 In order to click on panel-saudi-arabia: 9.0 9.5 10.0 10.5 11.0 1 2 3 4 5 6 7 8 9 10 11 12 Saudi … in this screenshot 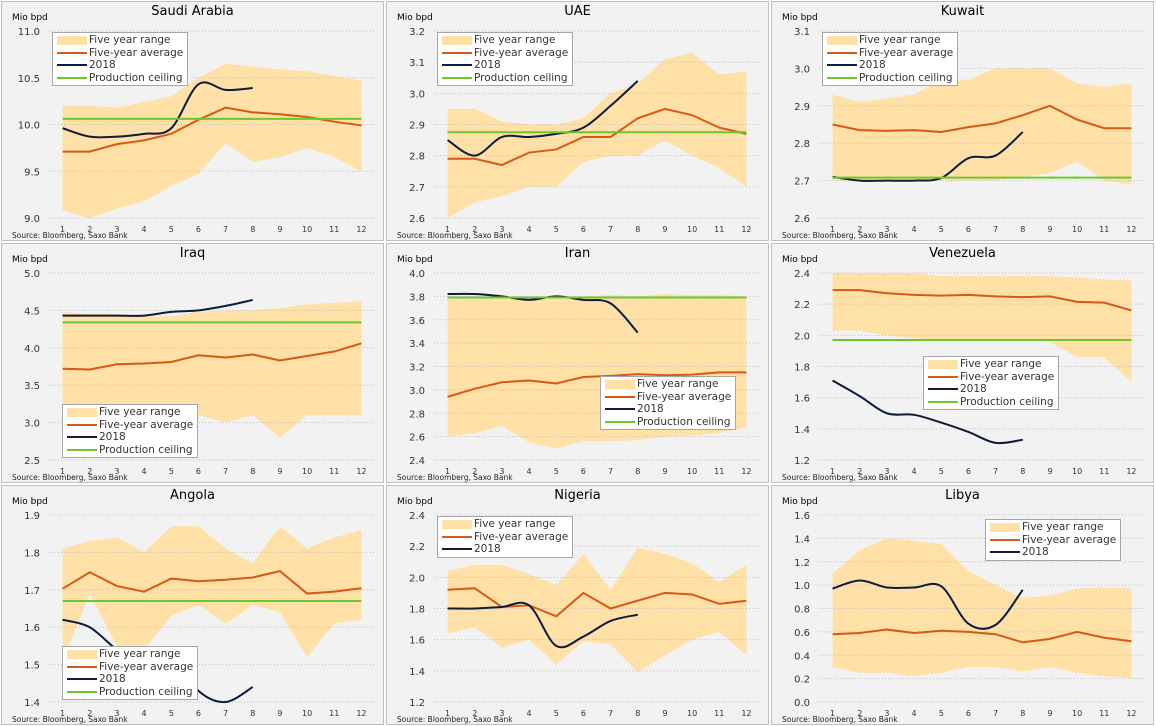, I will do `click(192, 121)`.